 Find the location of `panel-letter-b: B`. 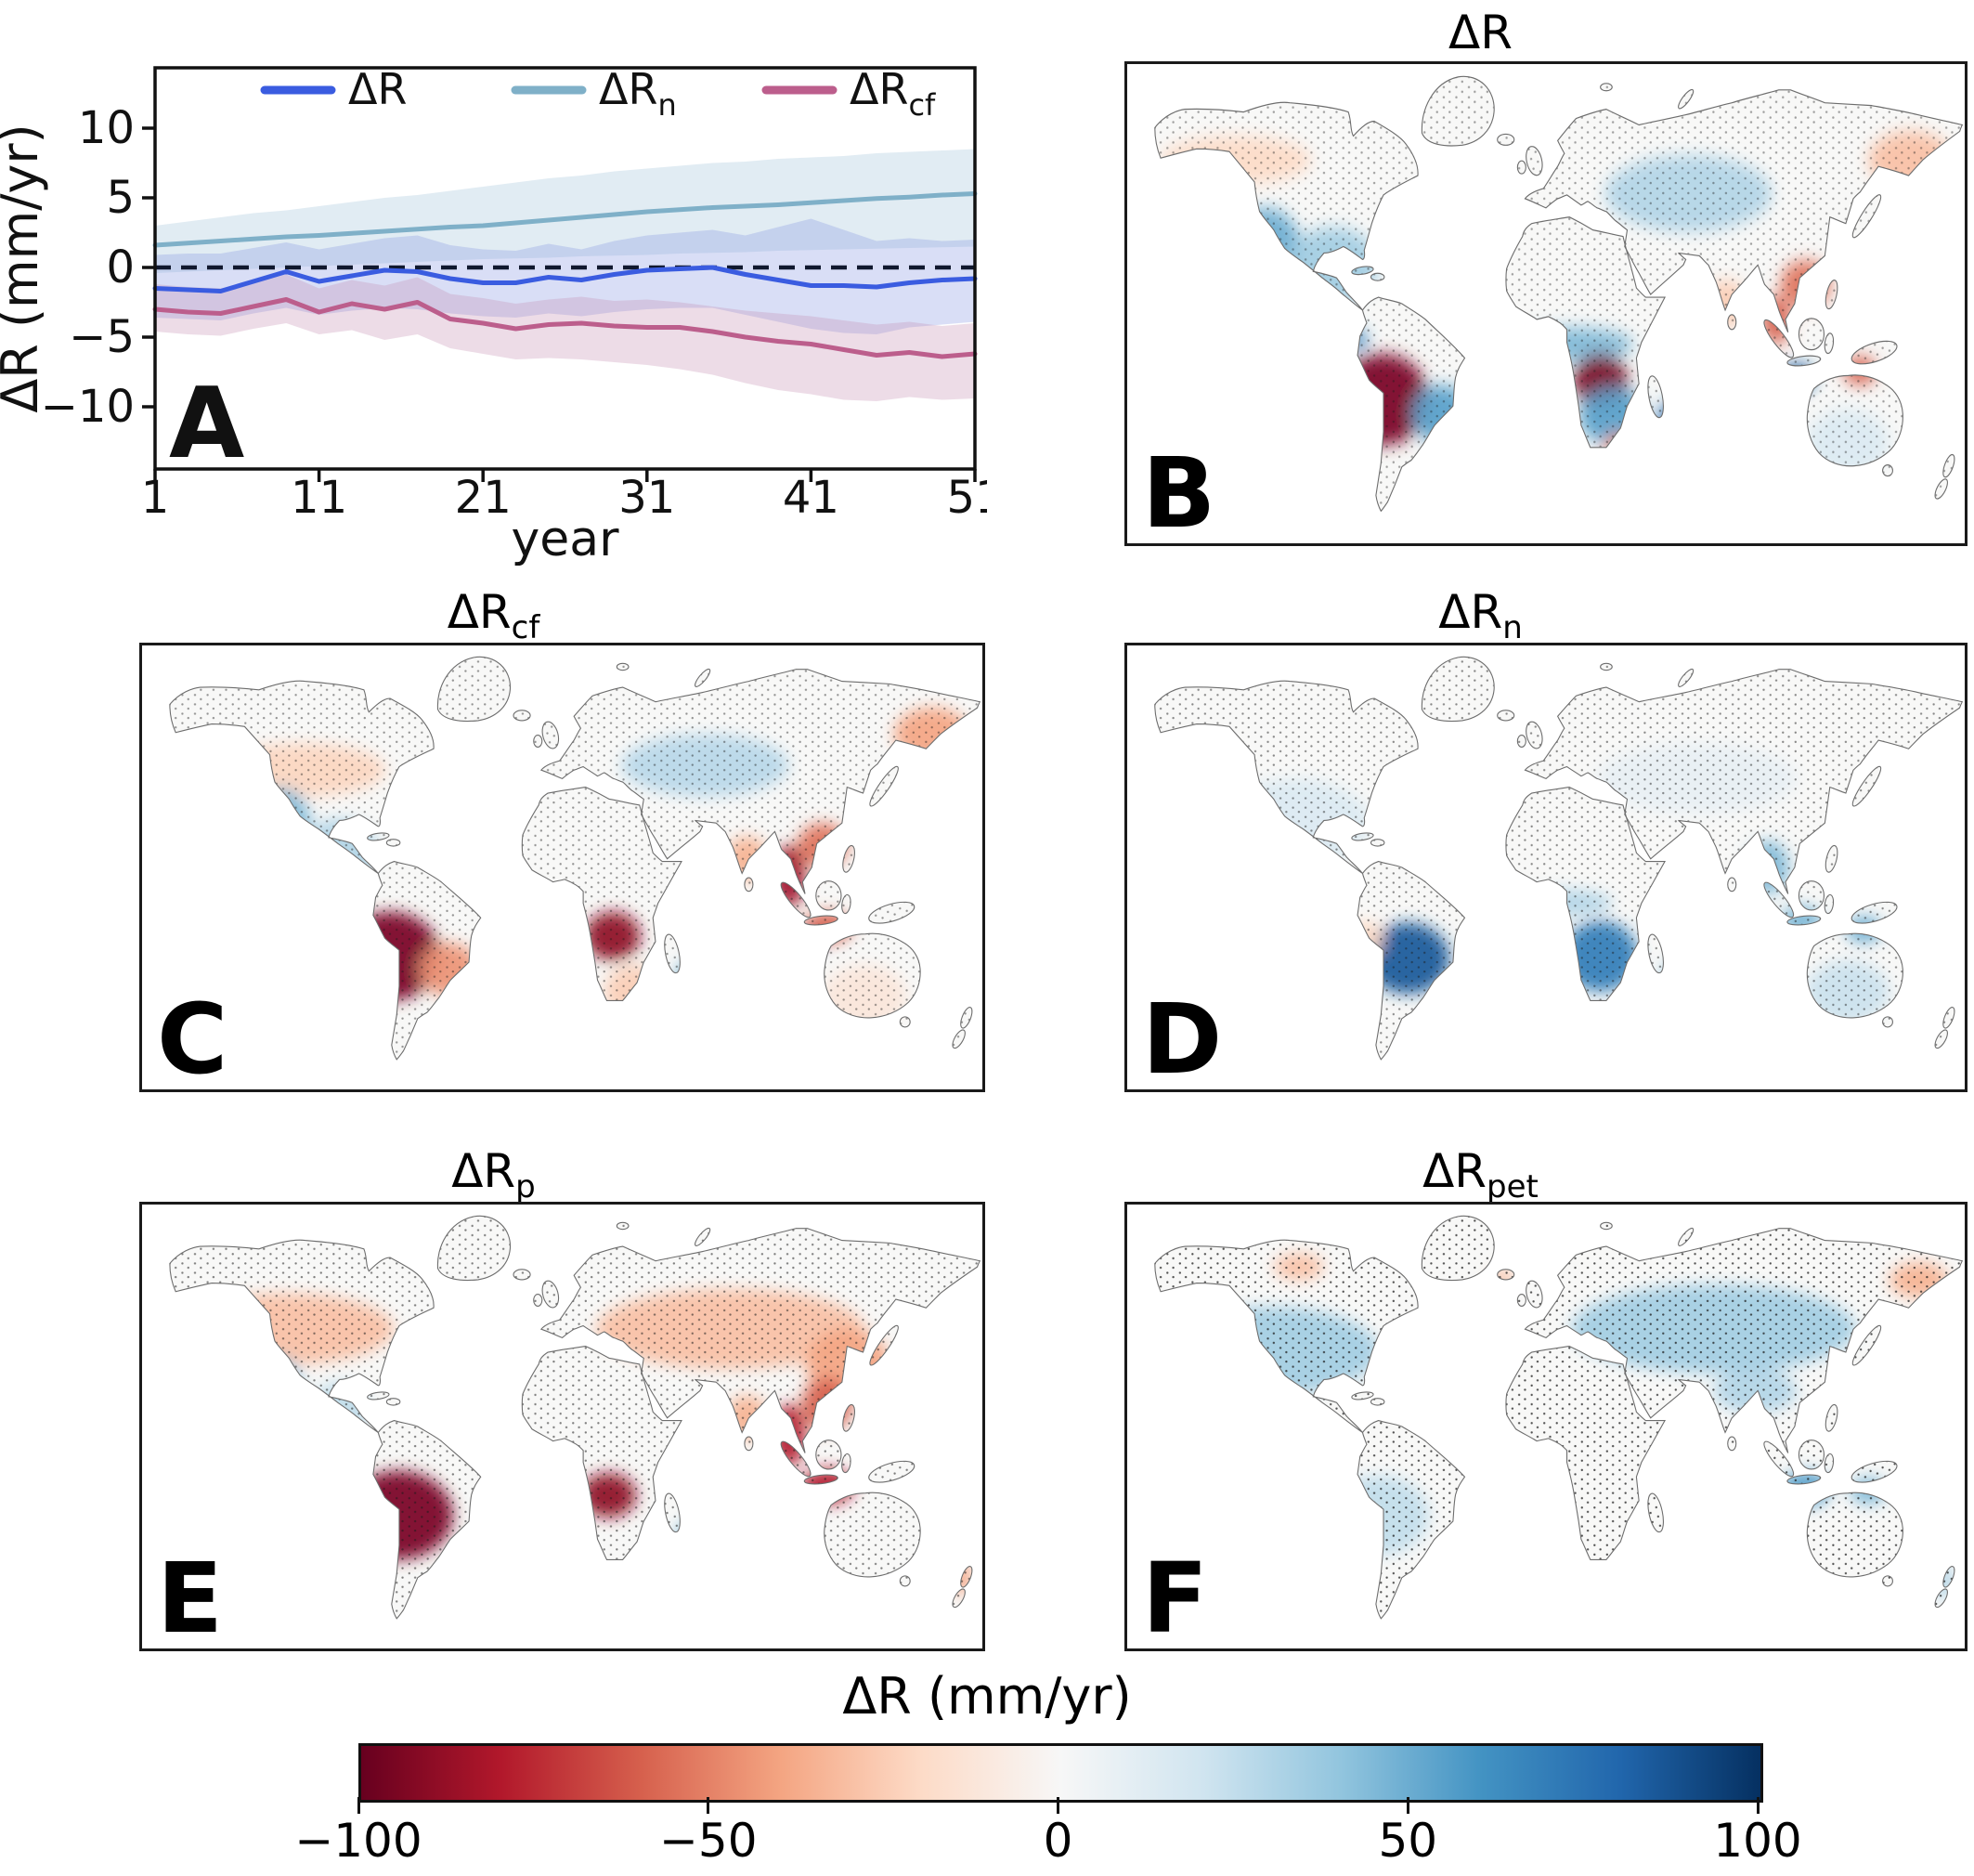

panel-letter-b: B is located at coordinates (1179, 491).